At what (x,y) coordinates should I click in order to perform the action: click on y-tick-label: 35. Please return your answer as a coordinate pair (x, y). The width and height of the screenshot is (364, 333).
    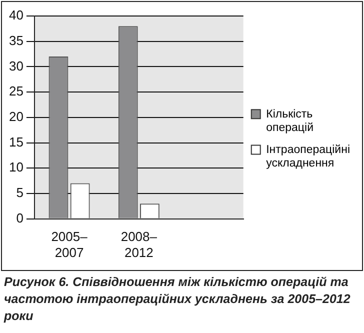
    Looking at the image, I should click on (16, 40).